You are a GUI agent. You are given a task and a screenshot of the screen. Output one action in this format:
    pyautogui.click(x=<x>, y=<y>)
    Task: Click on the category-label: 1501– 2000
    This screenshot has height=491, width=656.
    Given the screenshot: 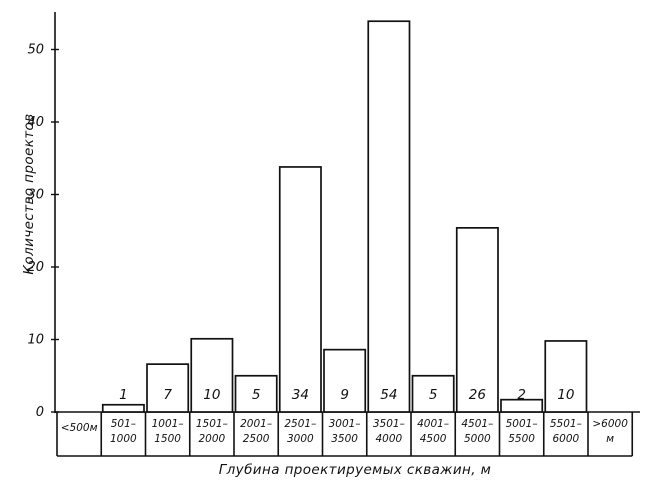 What is the action you would take?
    pyautogui.click(x=212, y=431)
    